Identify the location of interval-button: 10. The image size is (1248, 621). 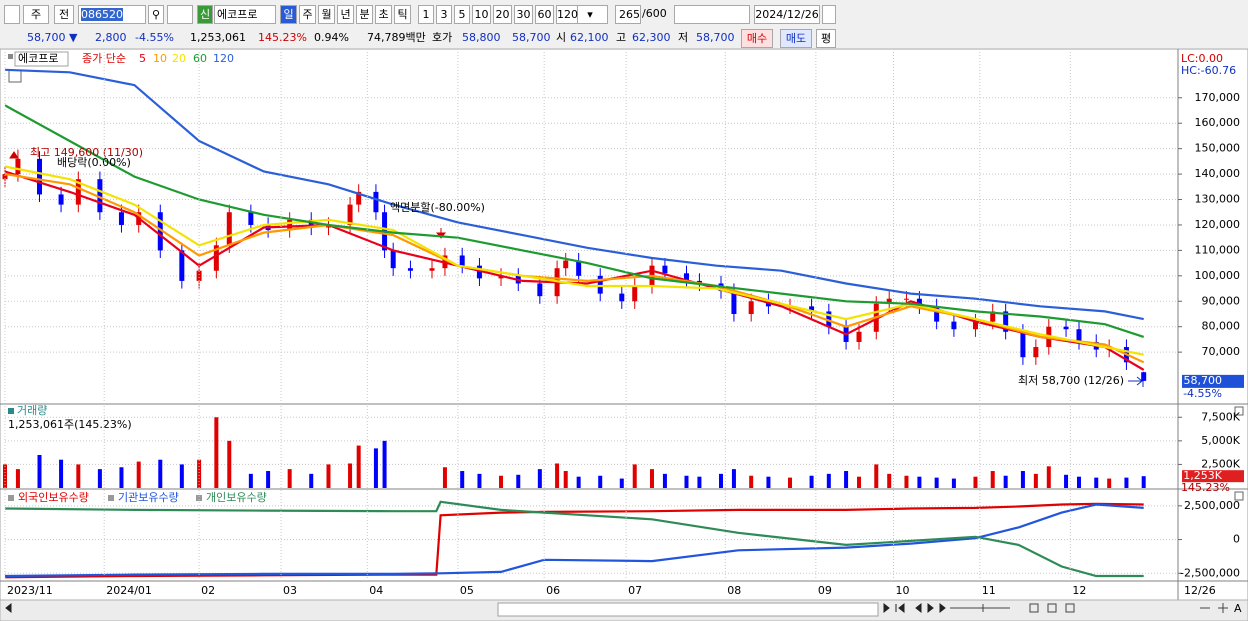
(481, 14).